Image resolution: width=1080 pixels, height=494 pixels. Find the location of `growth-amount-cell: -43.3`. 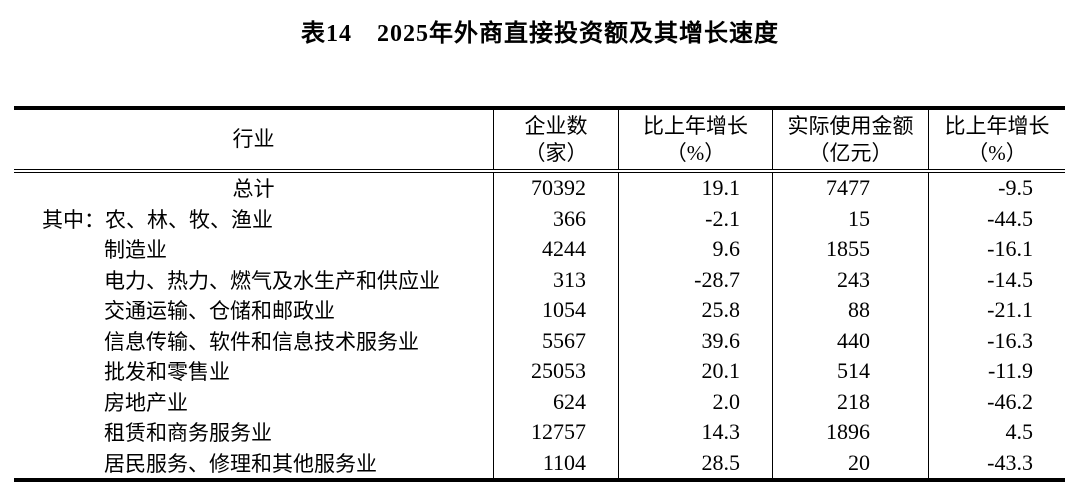

growth-amount-cell: -43.3 is located at coordinates (996, 462).